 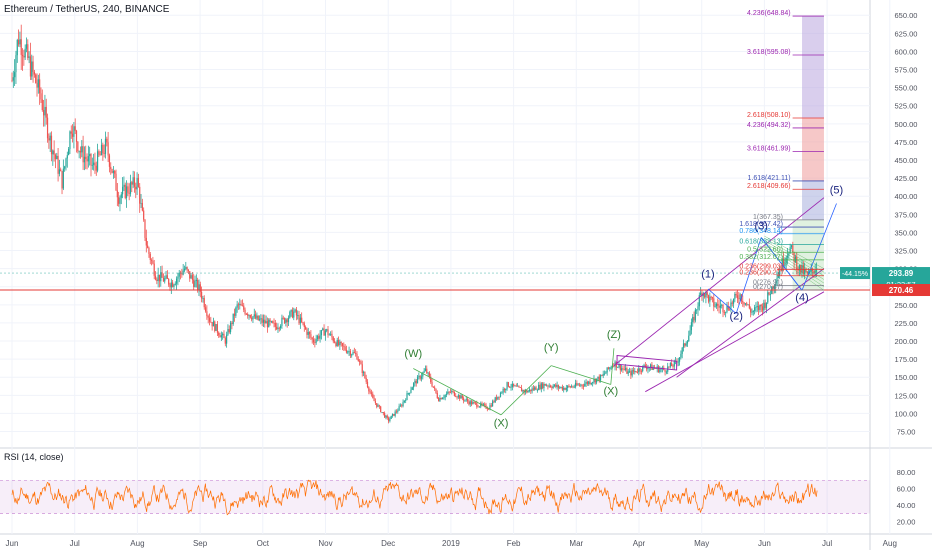 I want to click on price-tick-label: 525.00, so click(x=906, y=106).